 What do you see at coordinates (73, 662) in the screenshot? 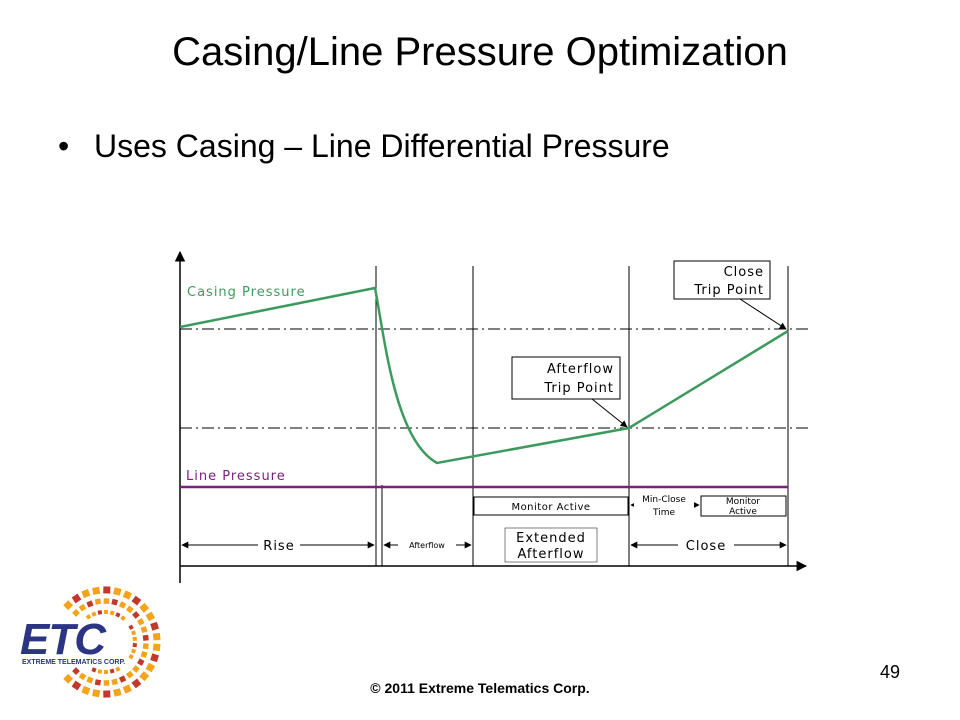
I see `logo-subtext: EXTREME TELEMATICS CORP.` at bounding box center [73, 662].